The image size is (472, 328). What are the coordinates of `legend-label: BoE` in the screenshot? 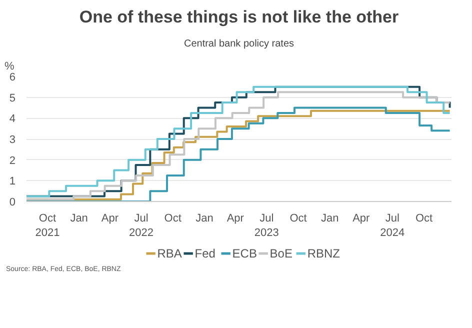 It's located at (281, 253).